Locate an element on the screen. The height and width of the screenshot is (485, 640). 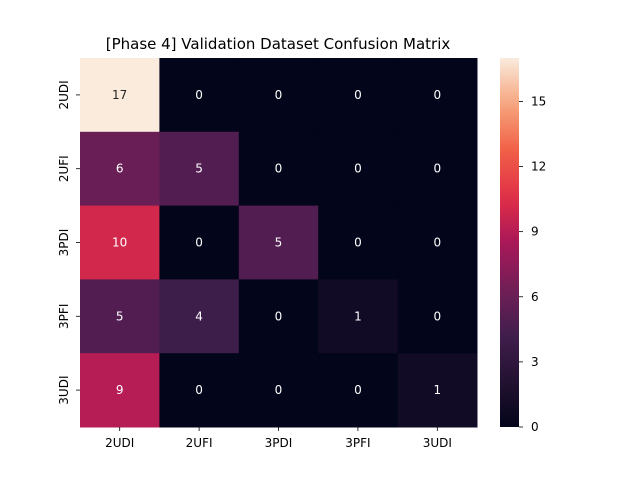
colorbar-tick-label: 9 is located at coordinates (535, 232).